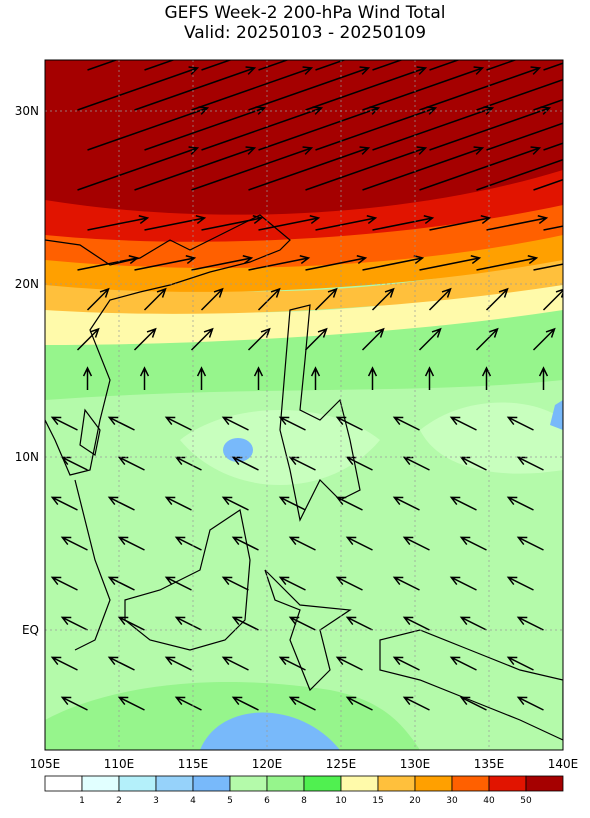 The height and width of the screenshot is (818, 590). I want to click on legend-label: 4, so click(193, 801).